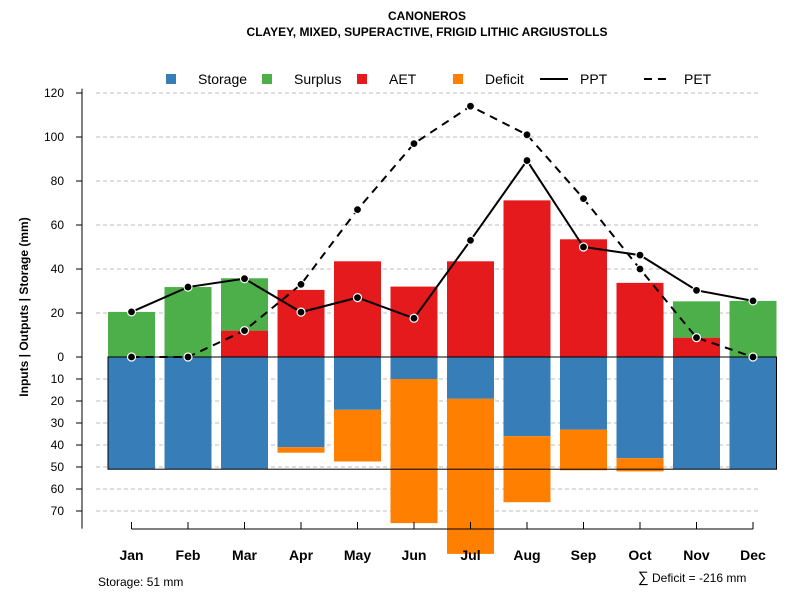 This screenshot has width=800, height=600. What do you see at coordinates (439, 79) in the screenshot?
I see `legend: Storage Surplus AET Deficit PPT PET` at bounding box center [439, 79].